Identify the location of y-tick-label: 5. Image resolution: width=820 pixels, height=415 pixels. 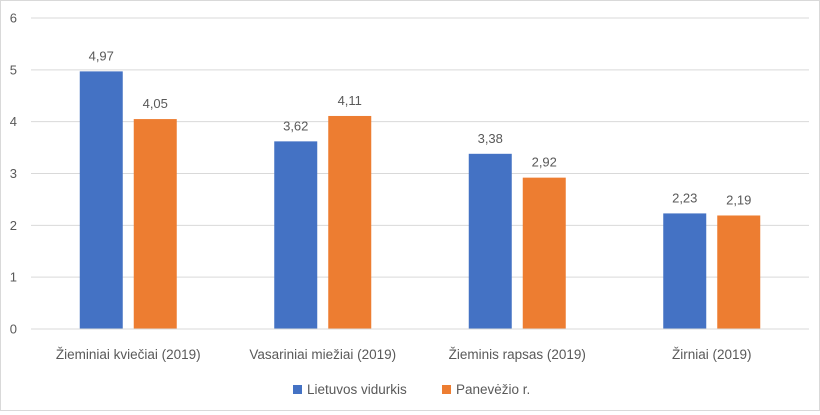
(13, 69).